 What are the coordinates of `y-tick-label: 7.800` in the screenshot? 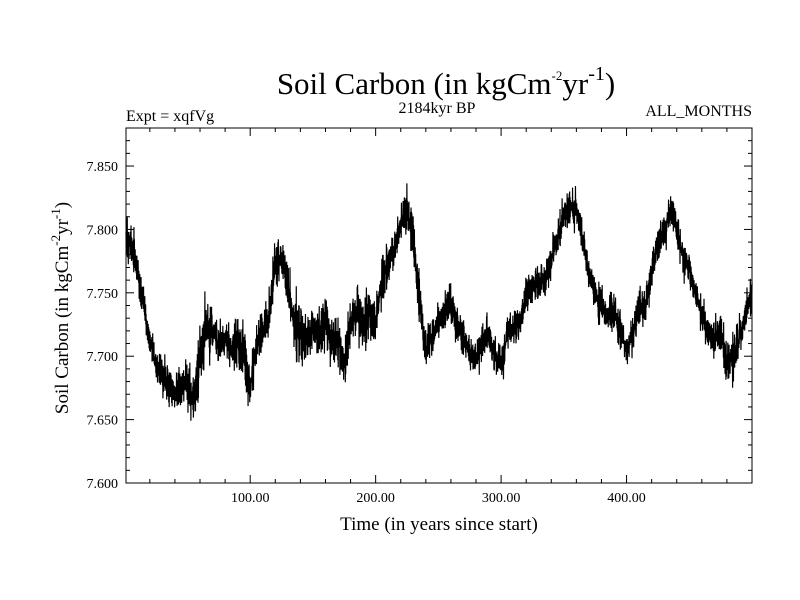 It's located at (103, 230).